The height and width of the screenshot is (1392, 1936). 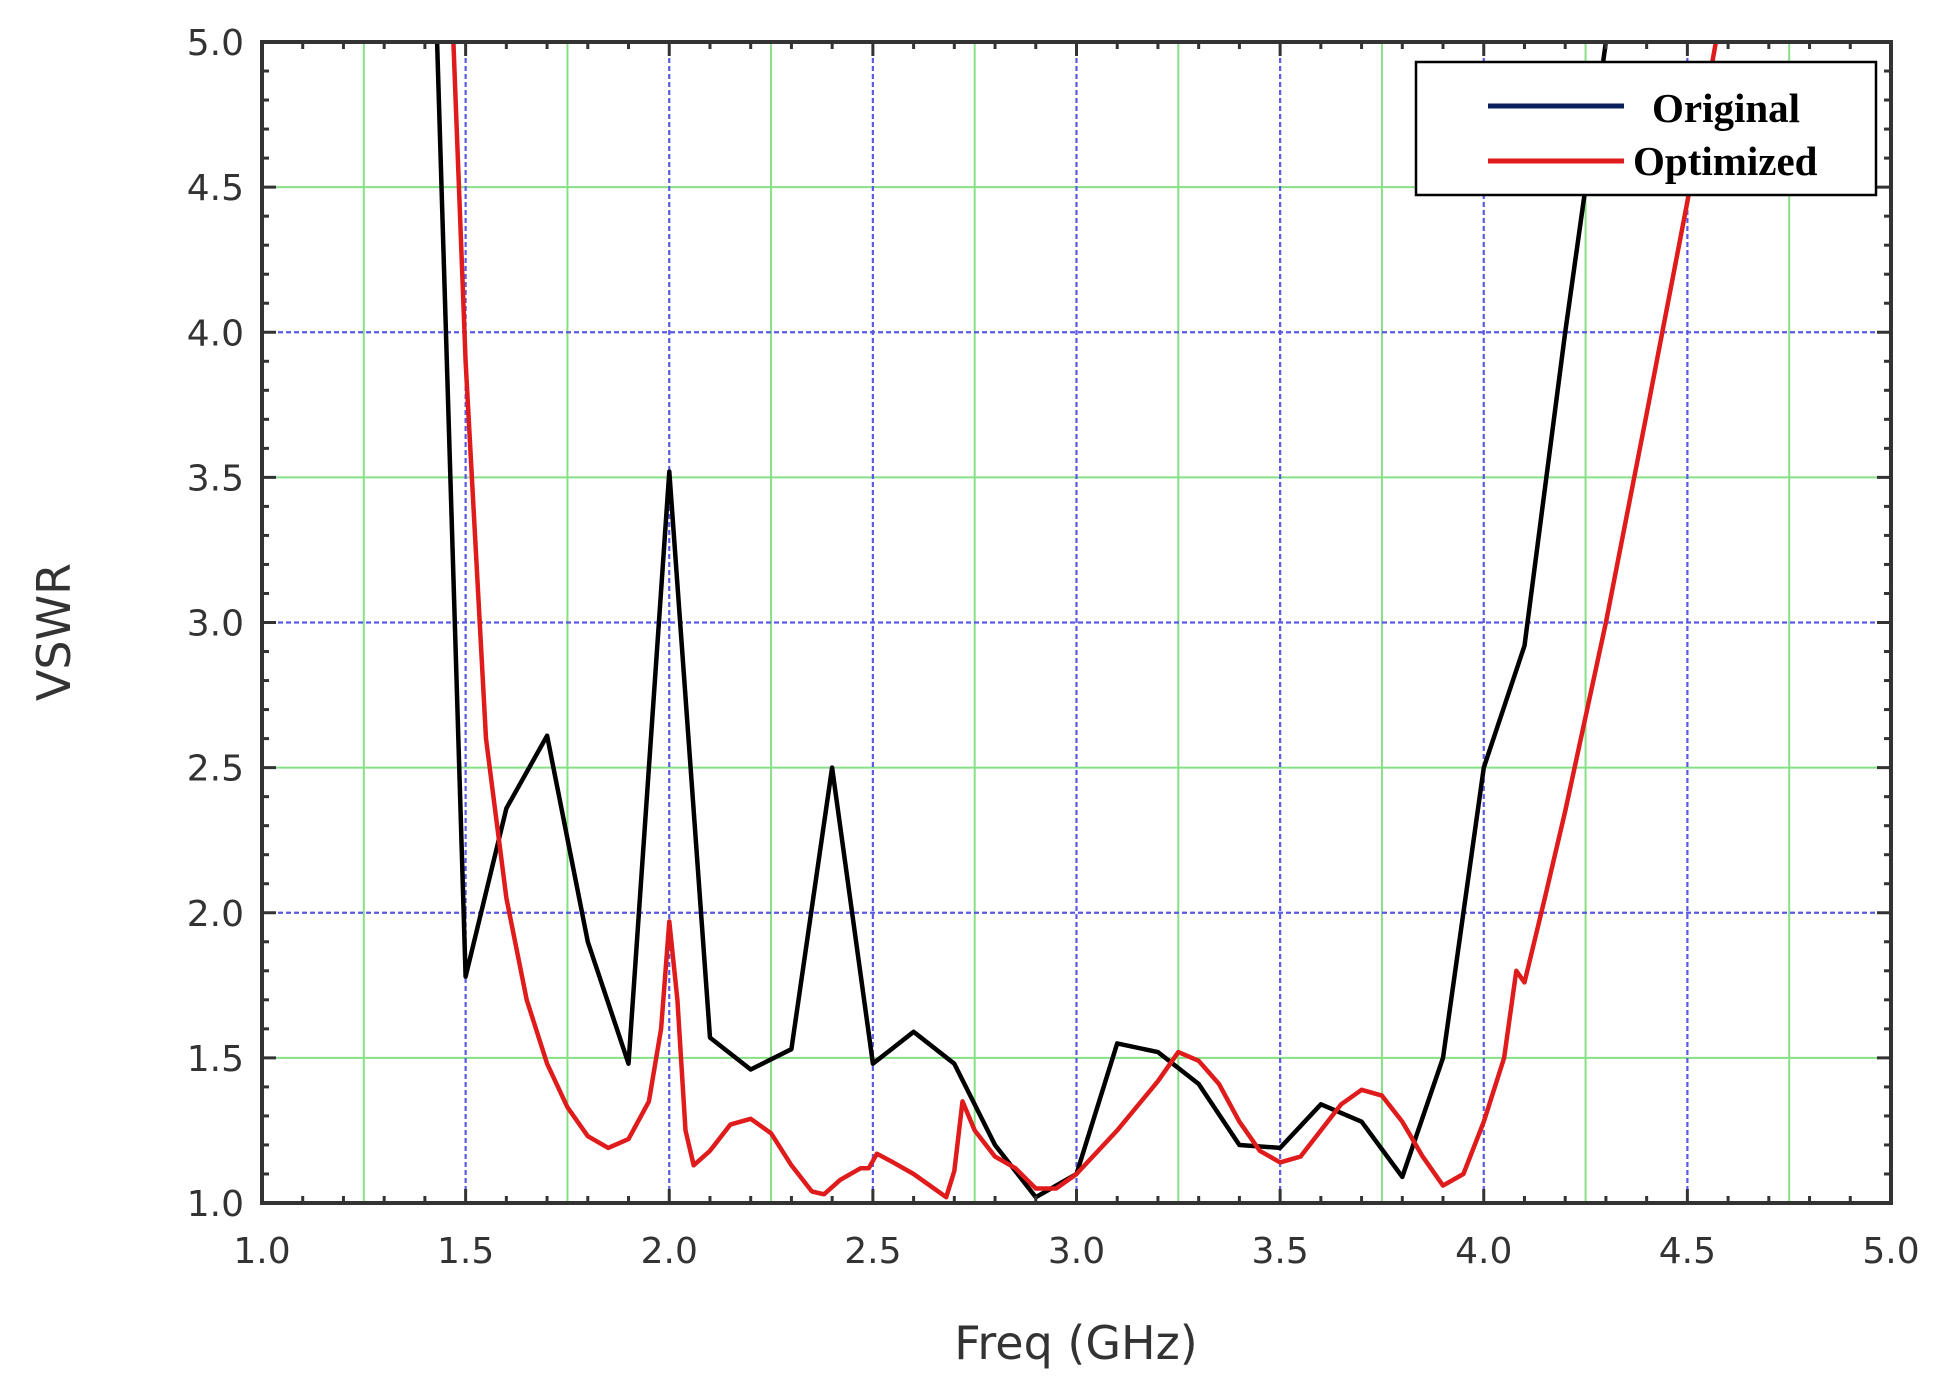 What do you see at coordinates (669, 1251) in the screenshot?
I see `x-tick-label: 2.0` at bounding box center [669, 1251].